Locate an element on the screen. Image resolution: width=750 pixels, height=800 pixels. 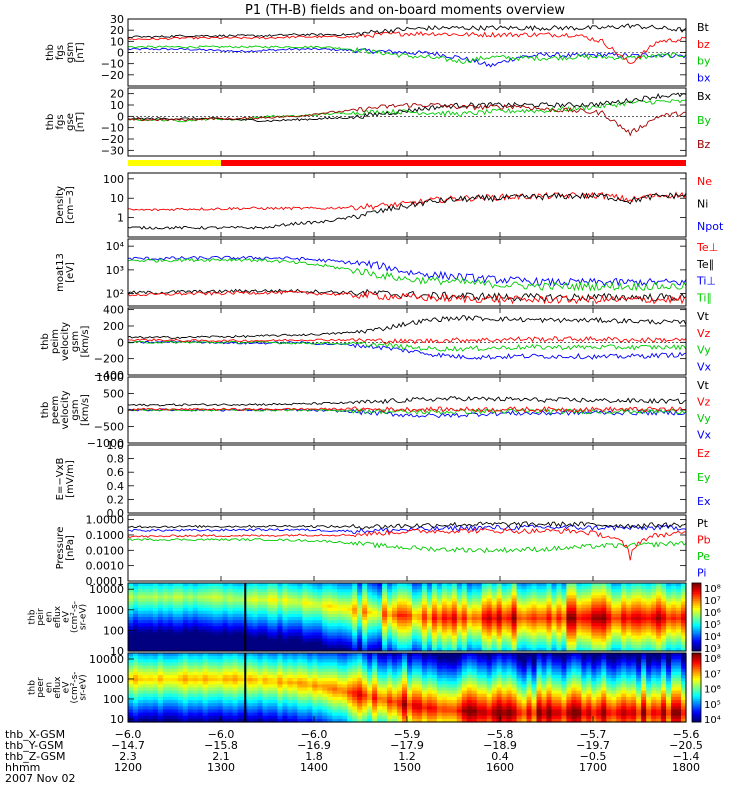
legend-by-label: by is located at coordinates (704, 61).